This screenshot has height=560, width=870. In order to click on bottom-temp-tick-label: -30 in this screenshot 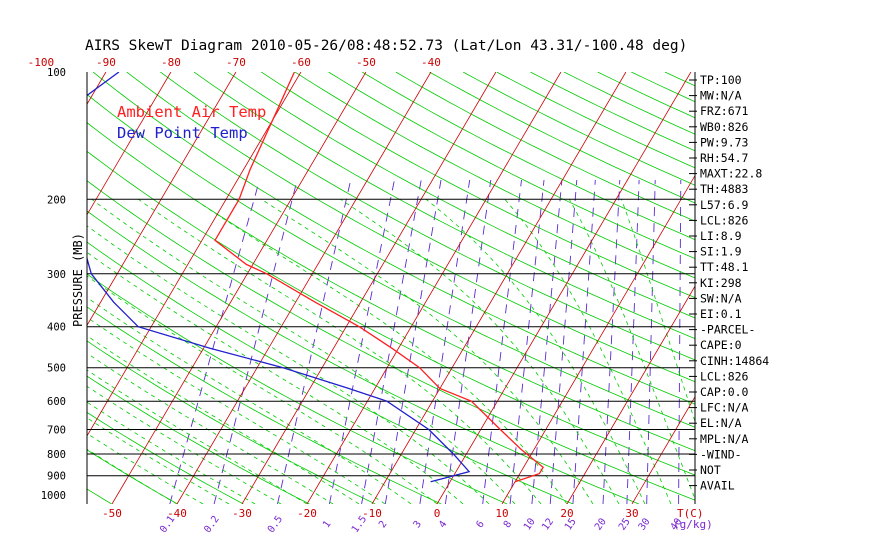, I will do `click(242, 513)`.